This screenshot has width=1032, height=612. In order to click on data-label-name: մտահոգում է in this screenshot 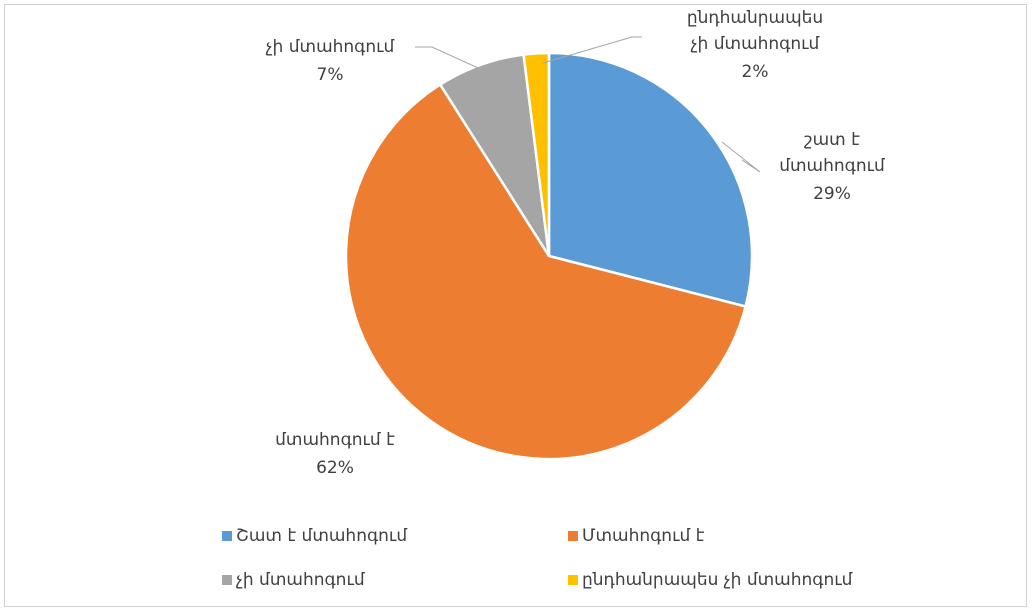, I will do `click(335, 440)`.